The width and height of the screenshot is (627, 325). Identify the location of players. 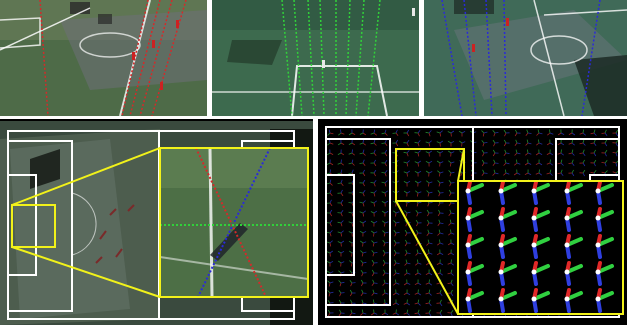
(368, 38).